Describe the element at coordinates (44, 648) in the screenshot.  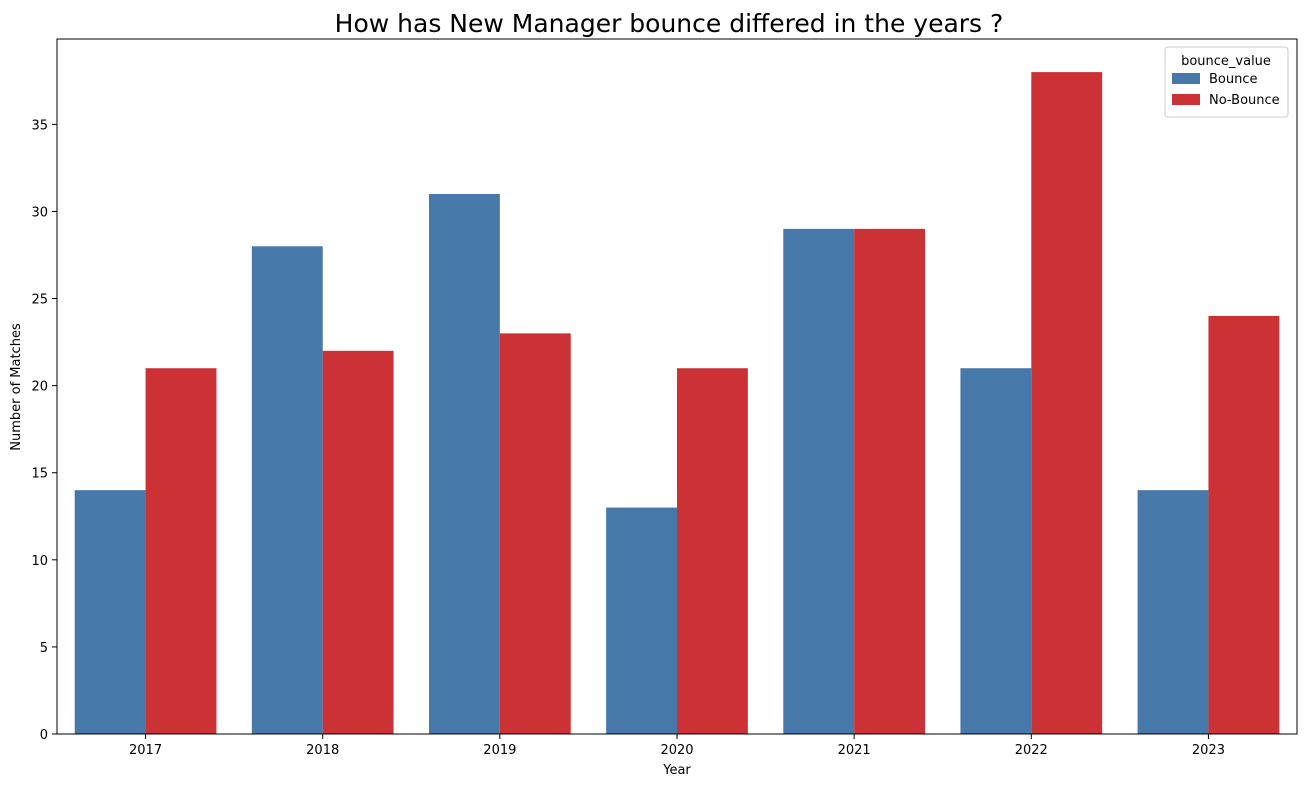
I see `y-tick-label: 5` at that location.